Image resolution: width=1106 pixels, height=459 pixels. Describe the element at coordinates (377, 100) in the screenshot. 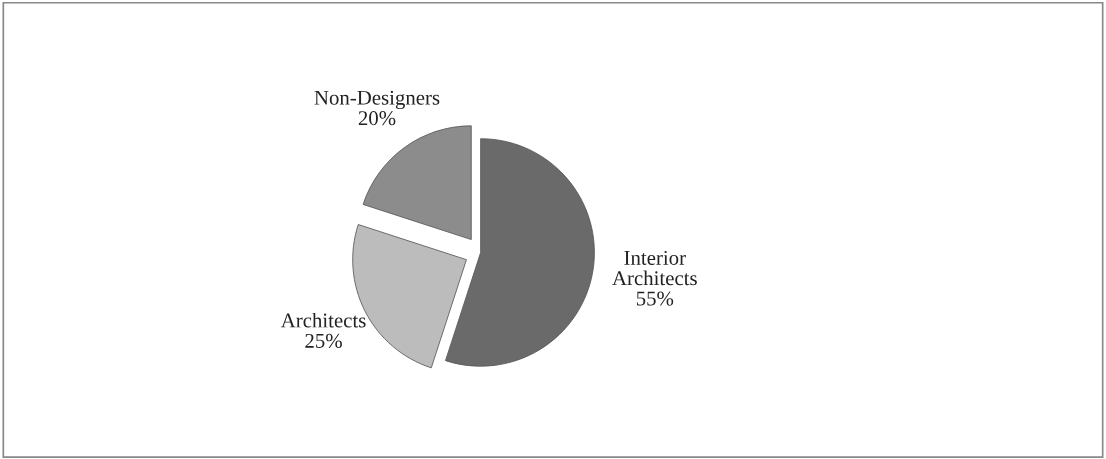

I see `slice-label: Non-Designers` at that location.